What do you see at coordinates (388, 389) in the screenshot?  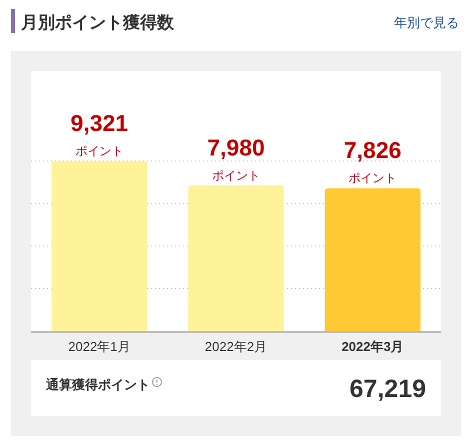 I see `annotation: 67,219` at bounding box center [388, 389].